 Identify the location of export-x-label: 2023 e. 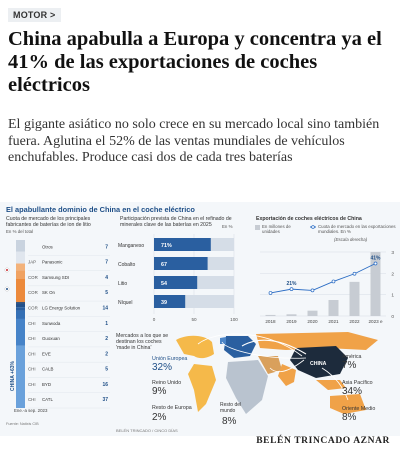
(375, 321).